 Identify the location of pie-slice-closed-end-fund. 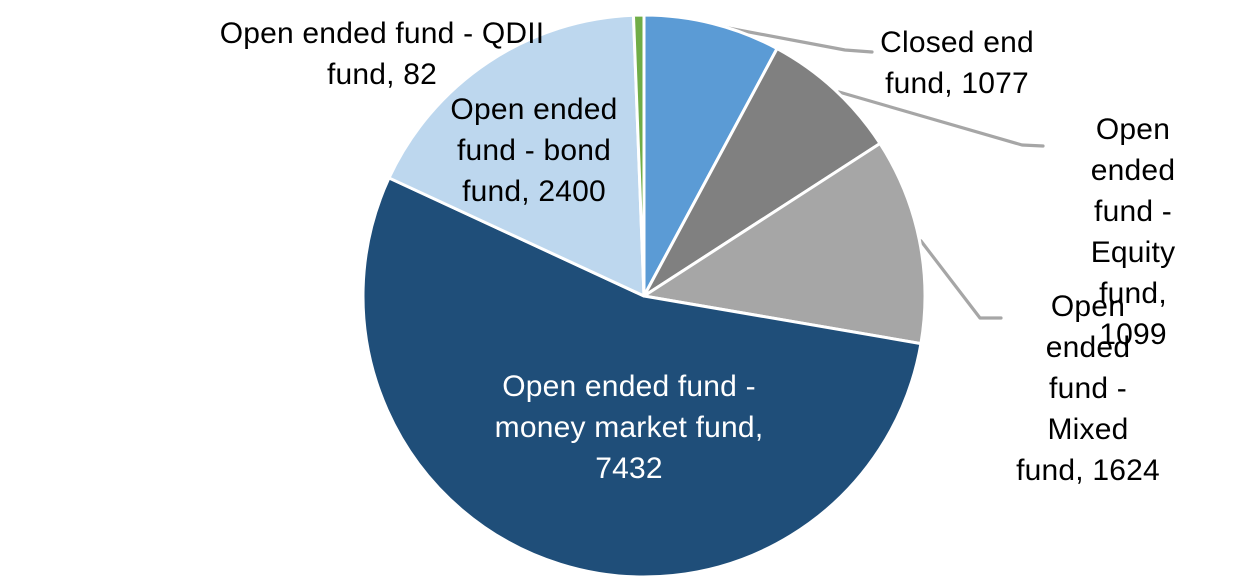
(710, 155).